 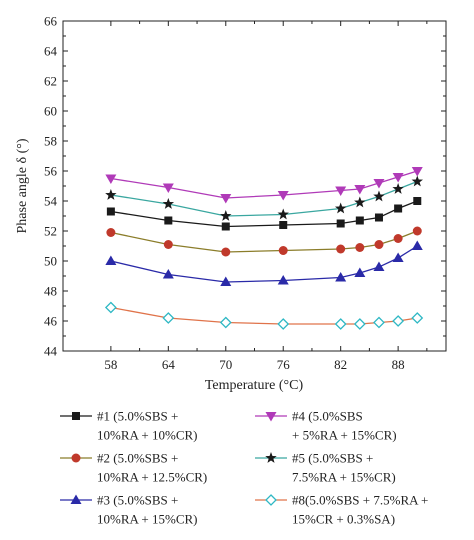 I want to click on legend-label: + 5%RA + 15%CR), so click(x=344, y=435).